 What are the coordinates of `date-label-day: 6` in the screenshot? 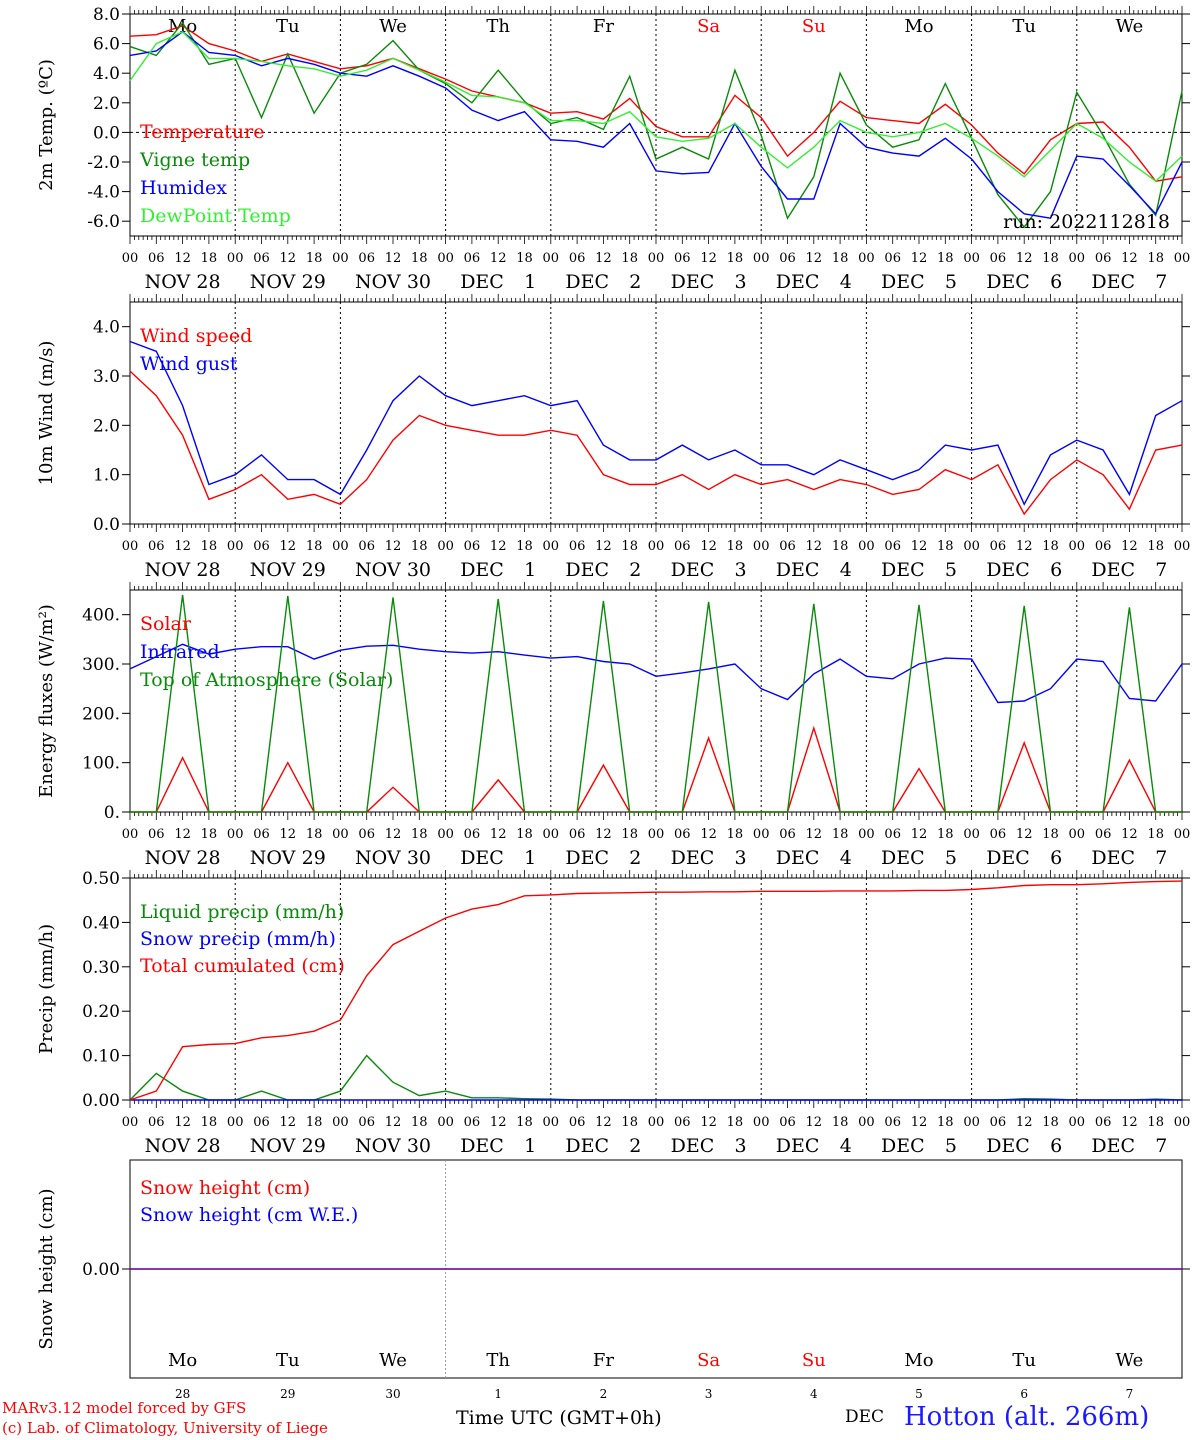 It's located at (1056, 858).